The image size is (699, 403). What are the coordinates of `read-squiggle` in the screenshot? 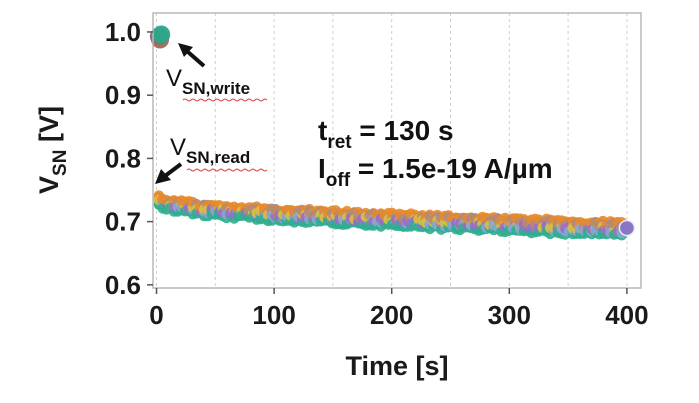 It's located at (227, 170).